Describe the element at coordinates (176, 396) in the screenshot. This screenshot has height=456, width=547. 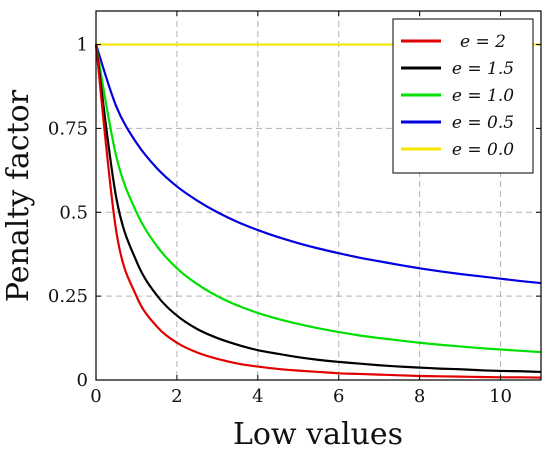
I see `x-tick-label: 2` at that location.